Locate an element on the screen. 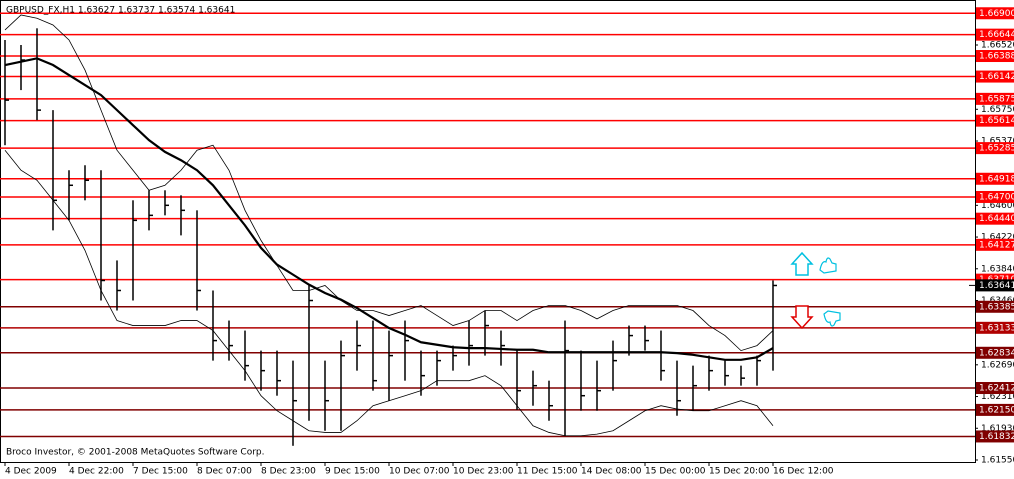 This screenshot has width=1014, height=479. level-label: 1.65614 is located at coordinates (996, 121).